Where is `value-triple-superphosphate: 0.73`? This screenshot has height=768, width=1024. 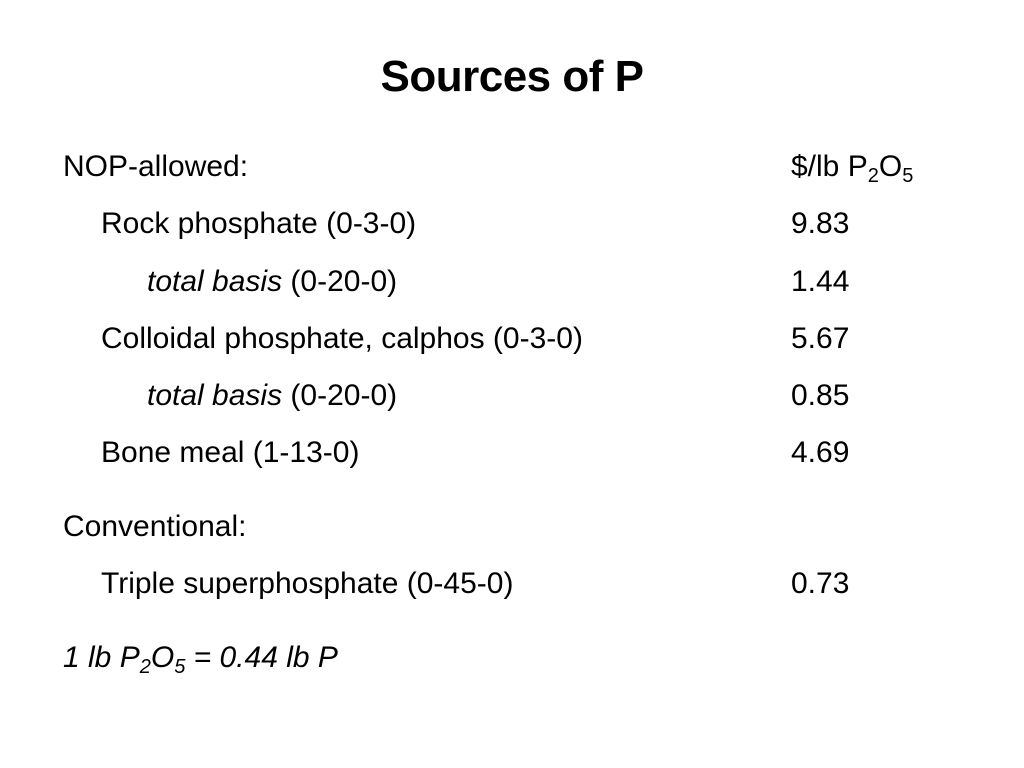 value-triple-superphosphate: 0.73 is located at coordinates (820, 583).